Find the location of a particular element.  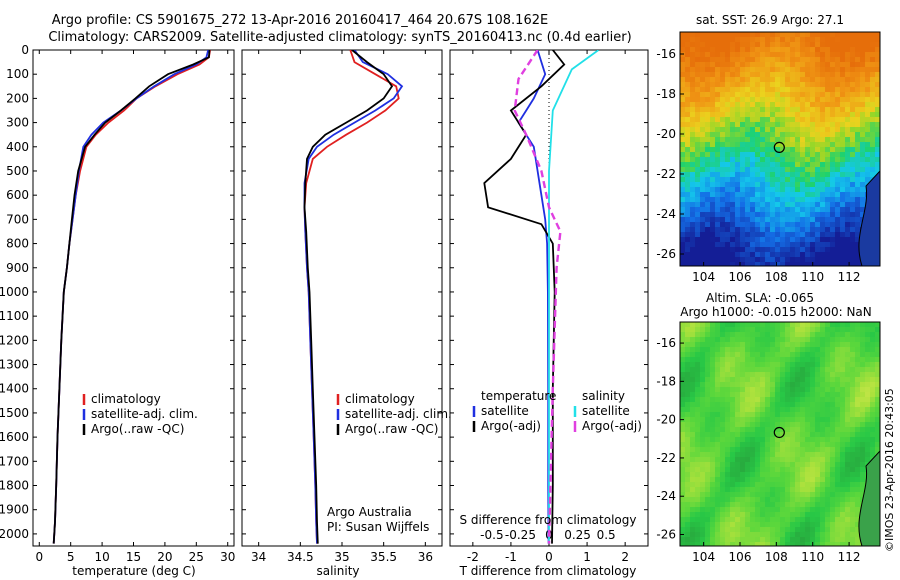

depth-tick-label: 1800 is located at coordinates (14, 486).